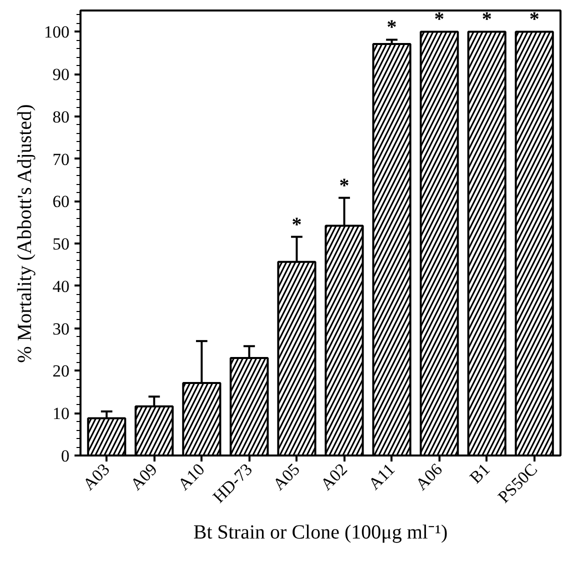 The height and width of the screenshot is (569, 573). Describe the element at coordinates (480, 474) in the screenshot. I see `x-tick-label: B1` at that location.